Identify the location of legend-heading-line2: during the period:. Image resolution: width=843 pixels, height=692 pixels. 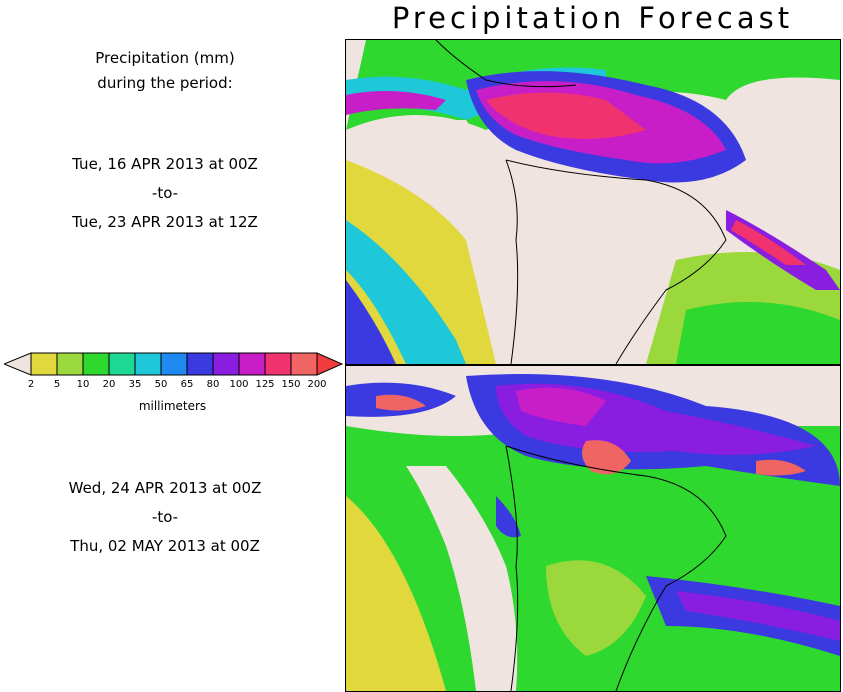
(165, 83).